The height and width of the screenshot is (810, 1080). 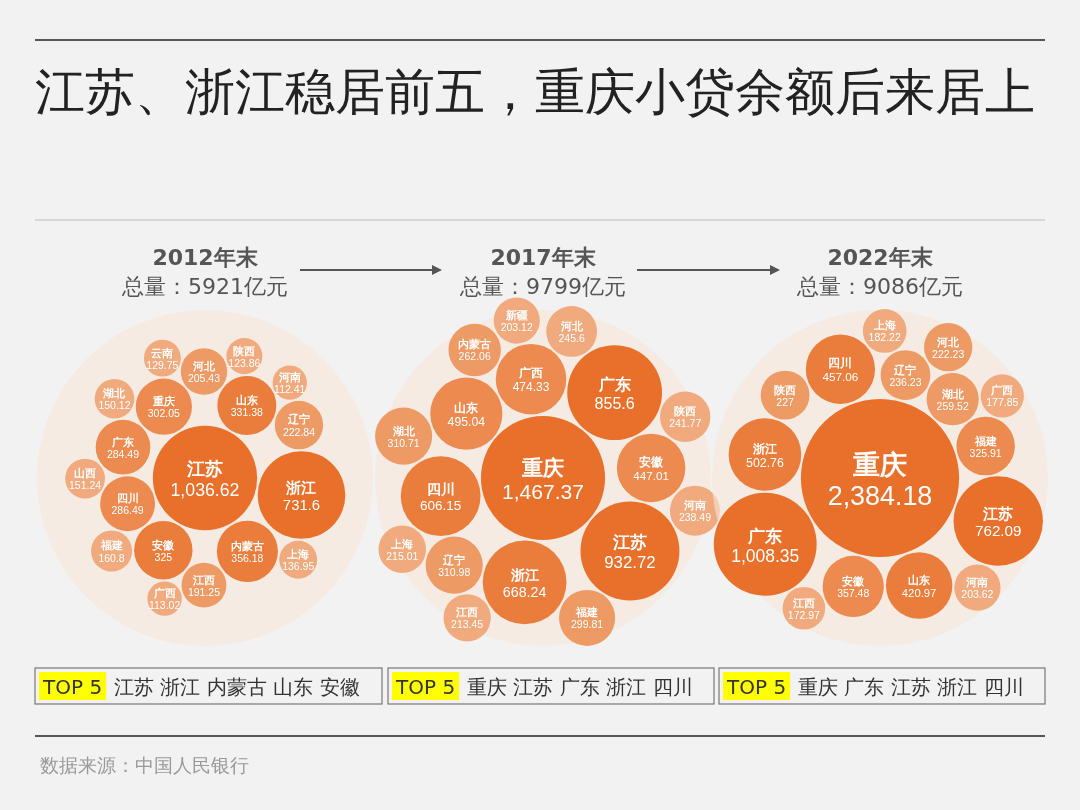 What do you see at coordinates (467, 624) in the screenshot?
I see `data-label: 213.45` at bounding box center [467, 624].